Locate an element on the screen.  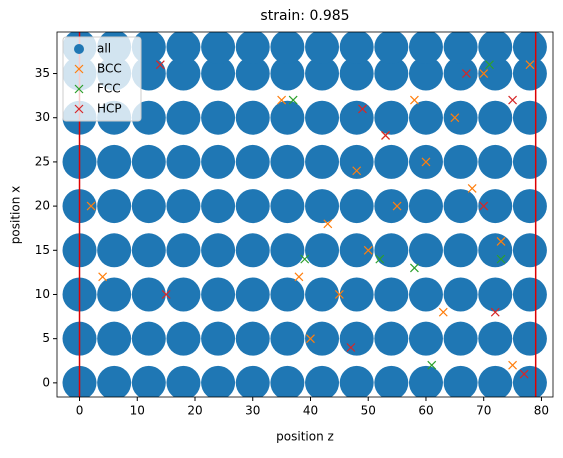
y-axis-label: position x is located at coordinates (16, 215).